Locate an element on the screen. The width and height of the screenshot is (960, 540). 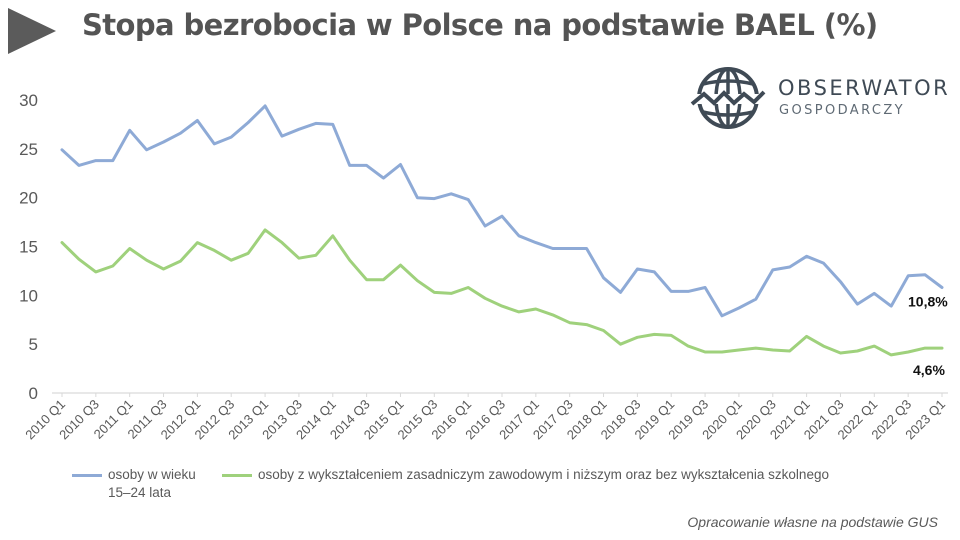
end-label-youth: 10,8% is located at coordinates (928, 302).